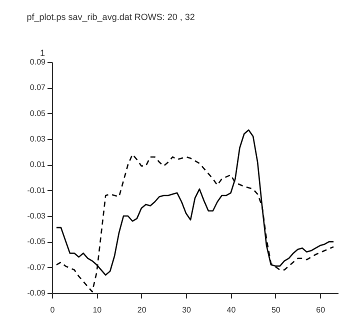  Describe the element at coordinates (38, 139) in the screenshot. I see `y-tick-label: 0.03` at that location.